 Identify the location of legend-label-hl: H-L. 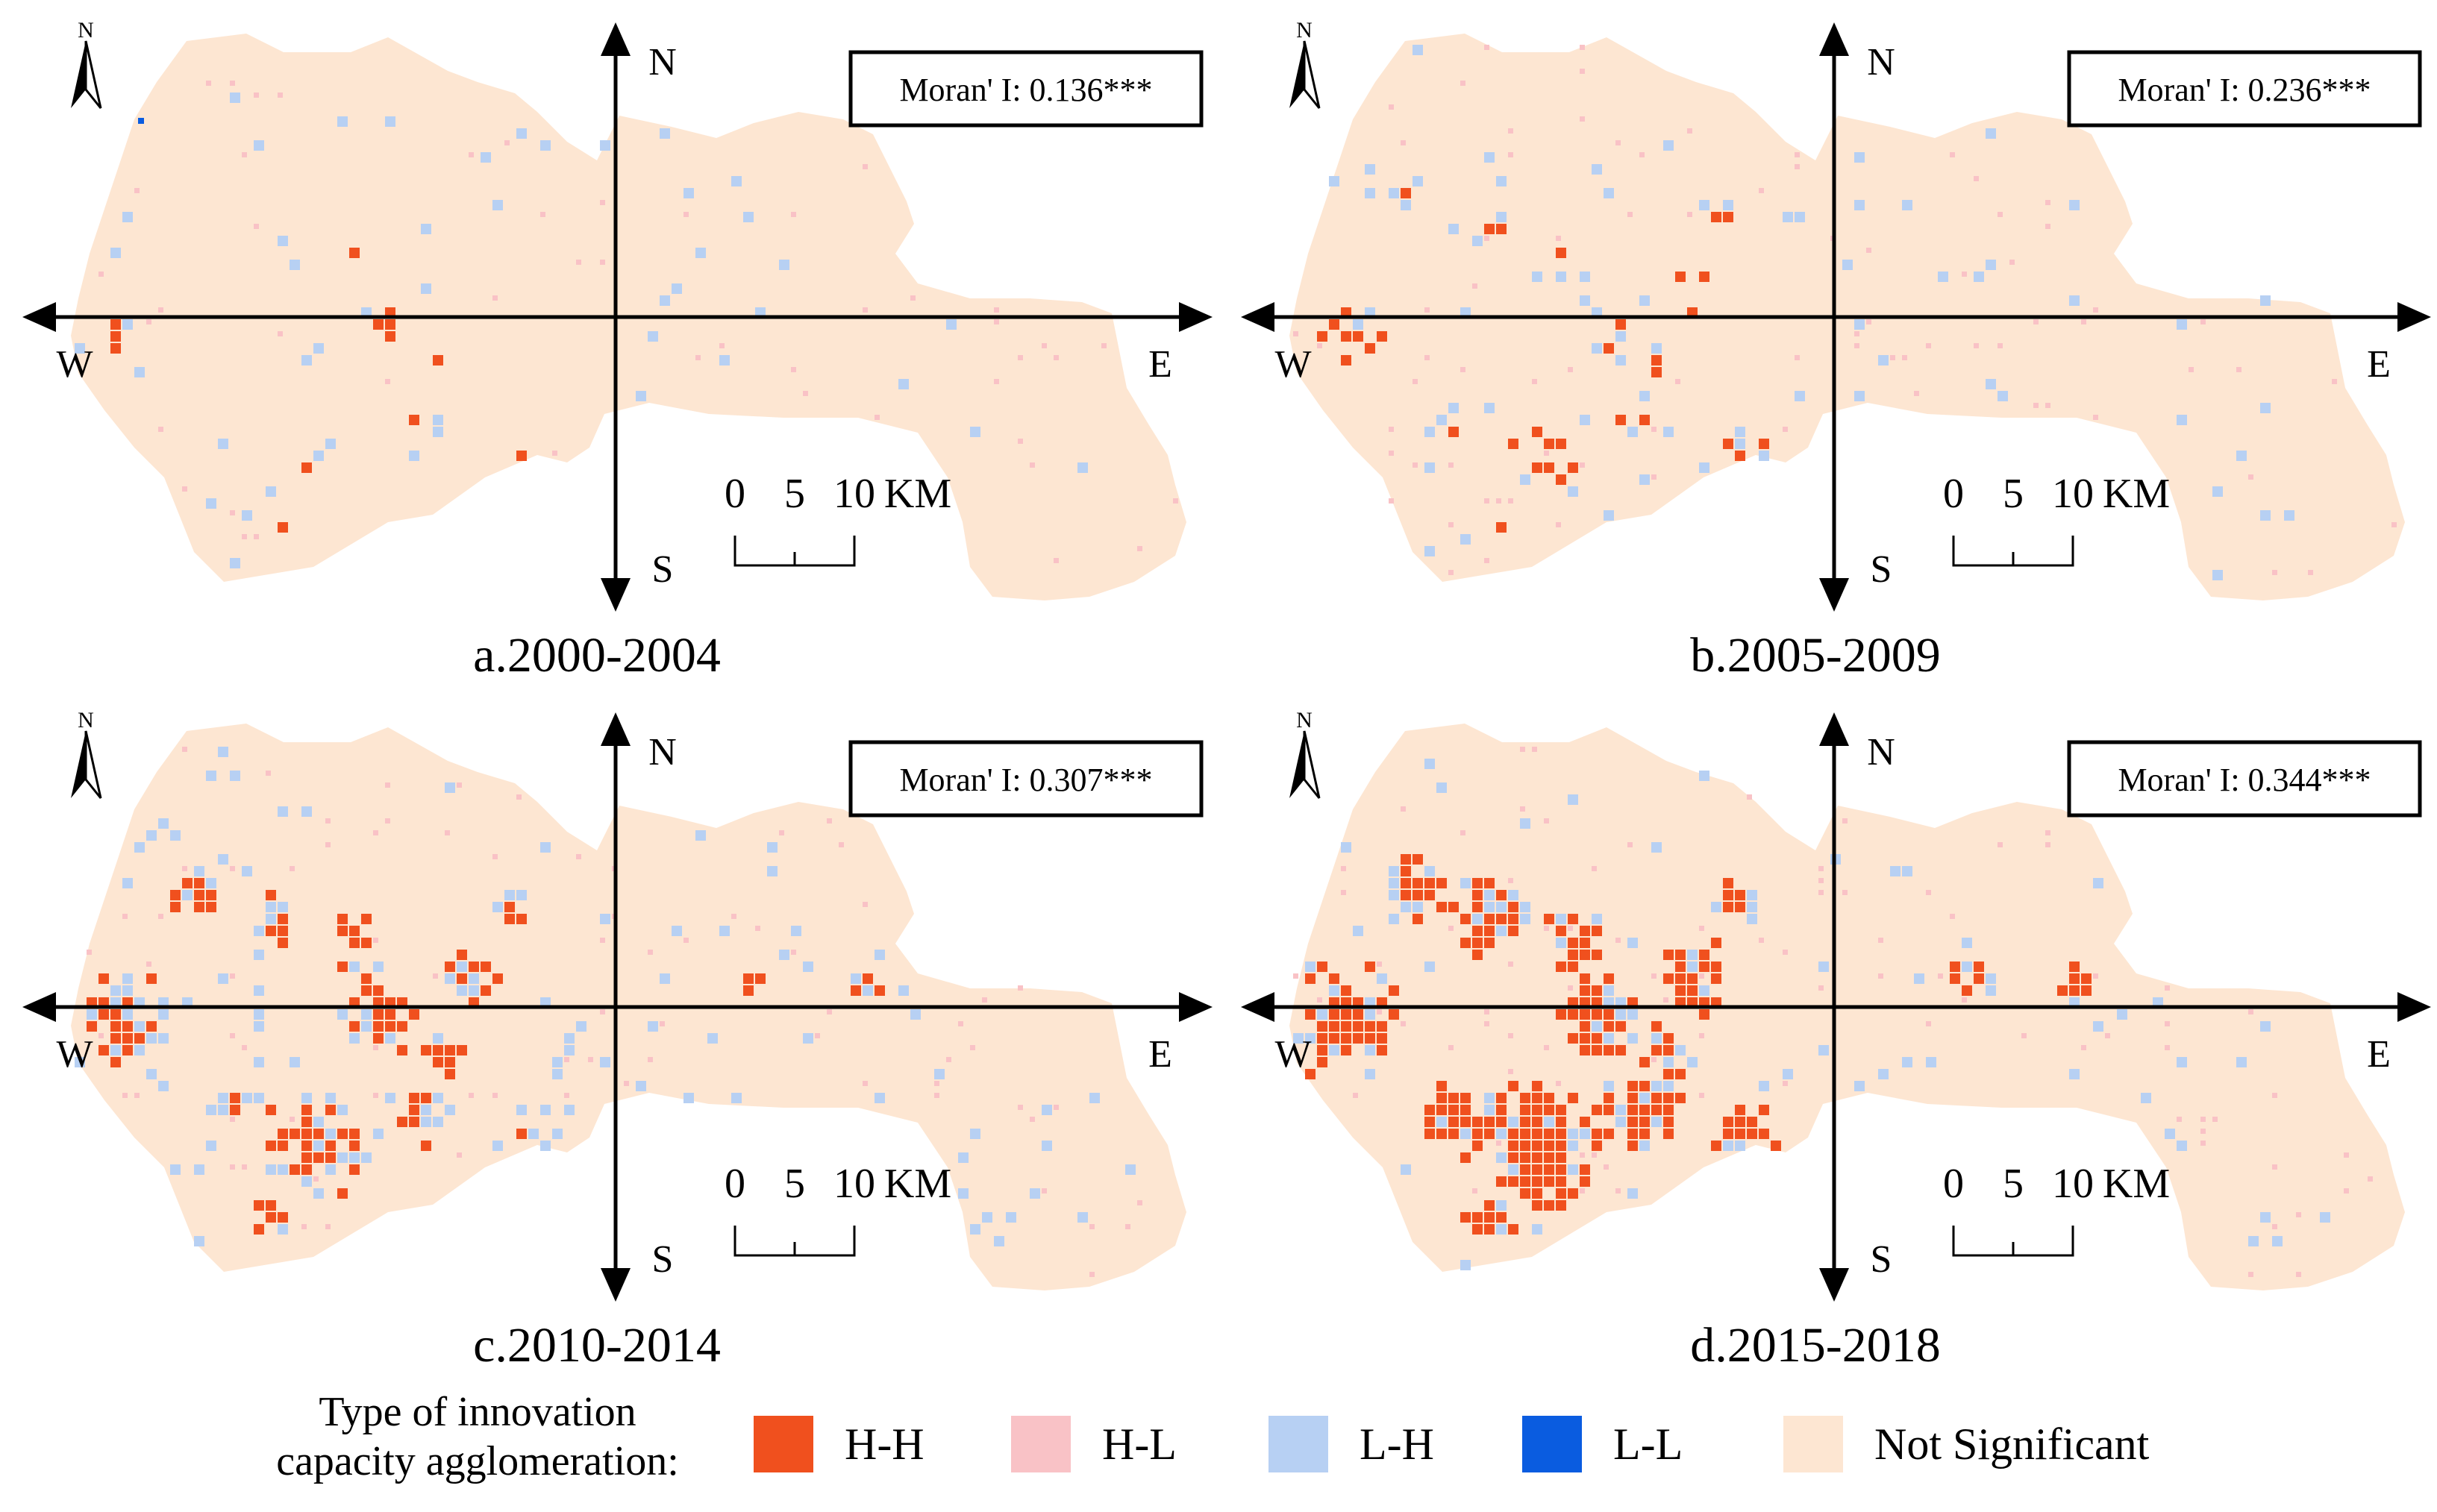
(1140, 1444).